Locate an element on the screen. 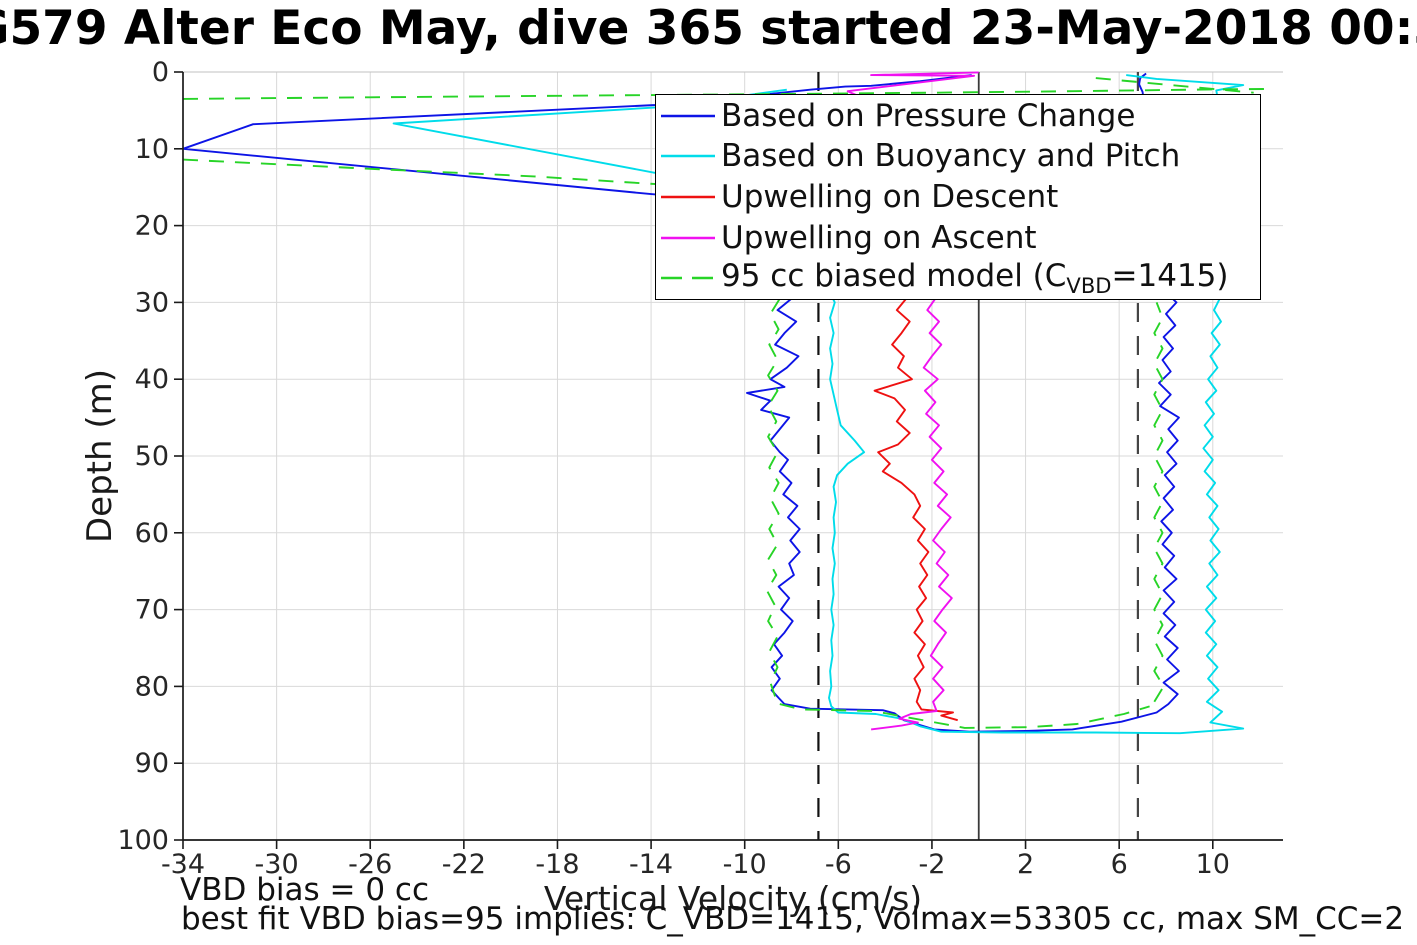  y-tick-label: 40 is located at coordinates (152, 379).